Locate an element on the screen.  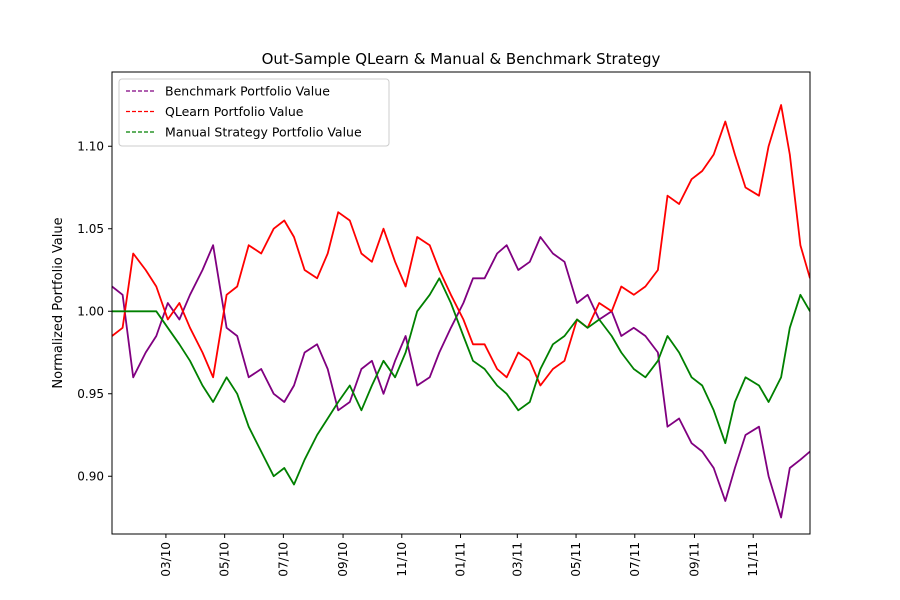
x-tick-label: 03/11 is located at coordinates (517, 559).